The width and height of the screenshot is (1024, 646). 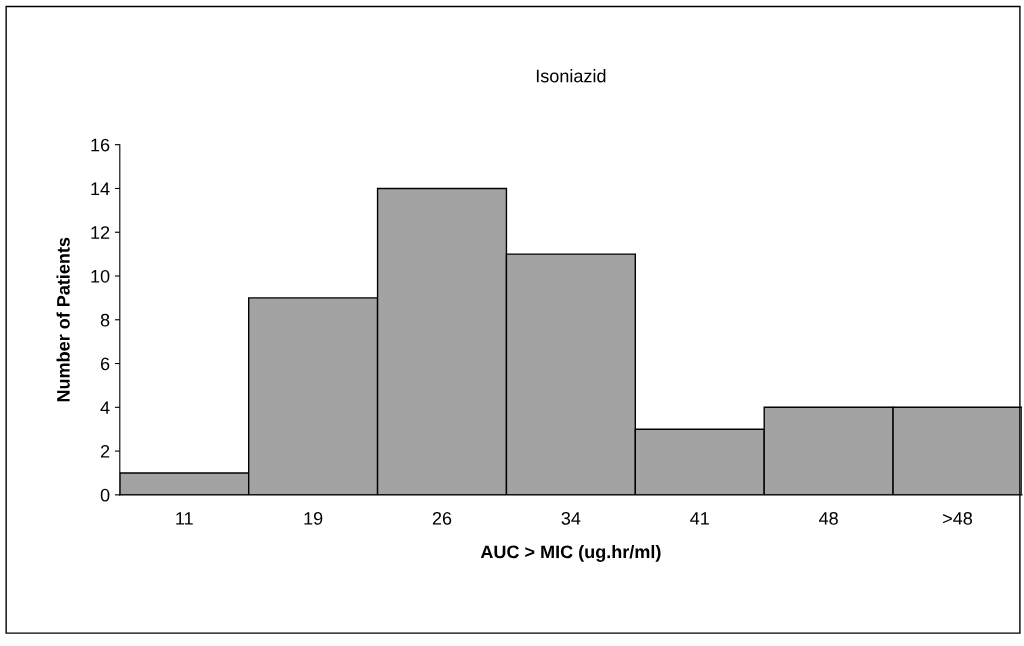 What do you see at coordinates (828, 518) in the screenshot?
I see `x-tick-label: 48` at bounding box center [828, 518].